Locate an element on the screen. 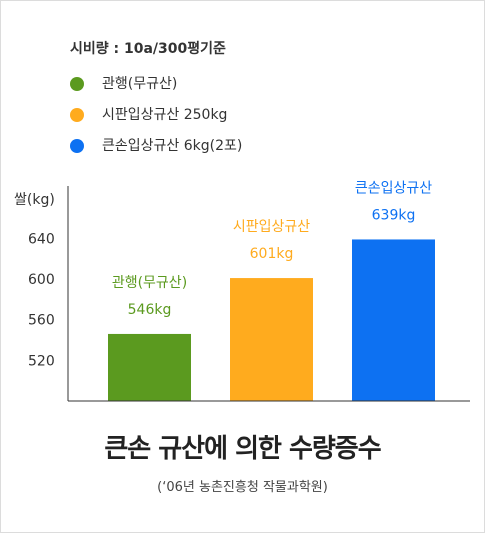  bar-value-label: 639kg is located at coordinates (394, 215).